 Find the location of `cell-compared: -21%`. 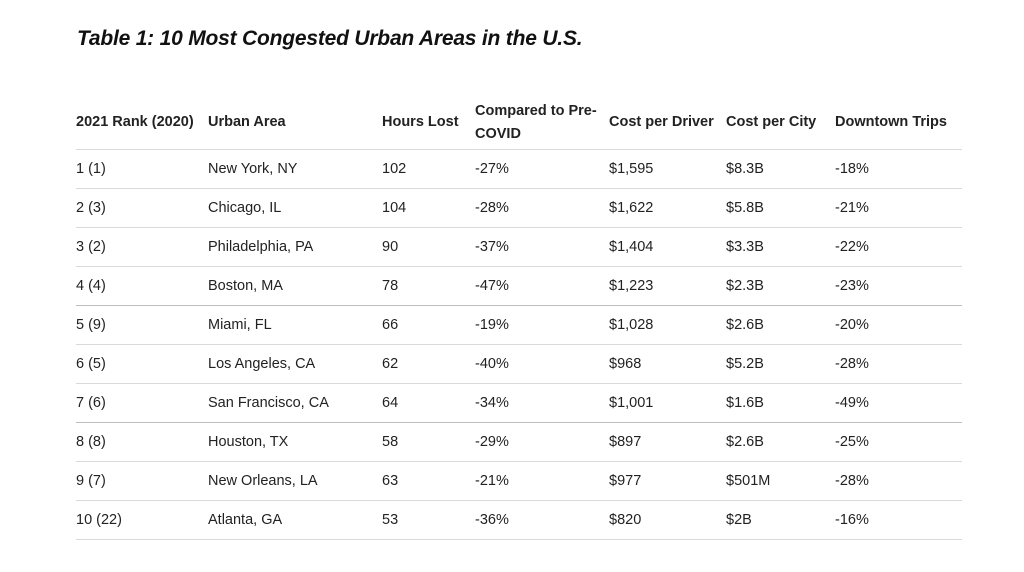

cell-compared: -21% is located at coordinates (542, 481).